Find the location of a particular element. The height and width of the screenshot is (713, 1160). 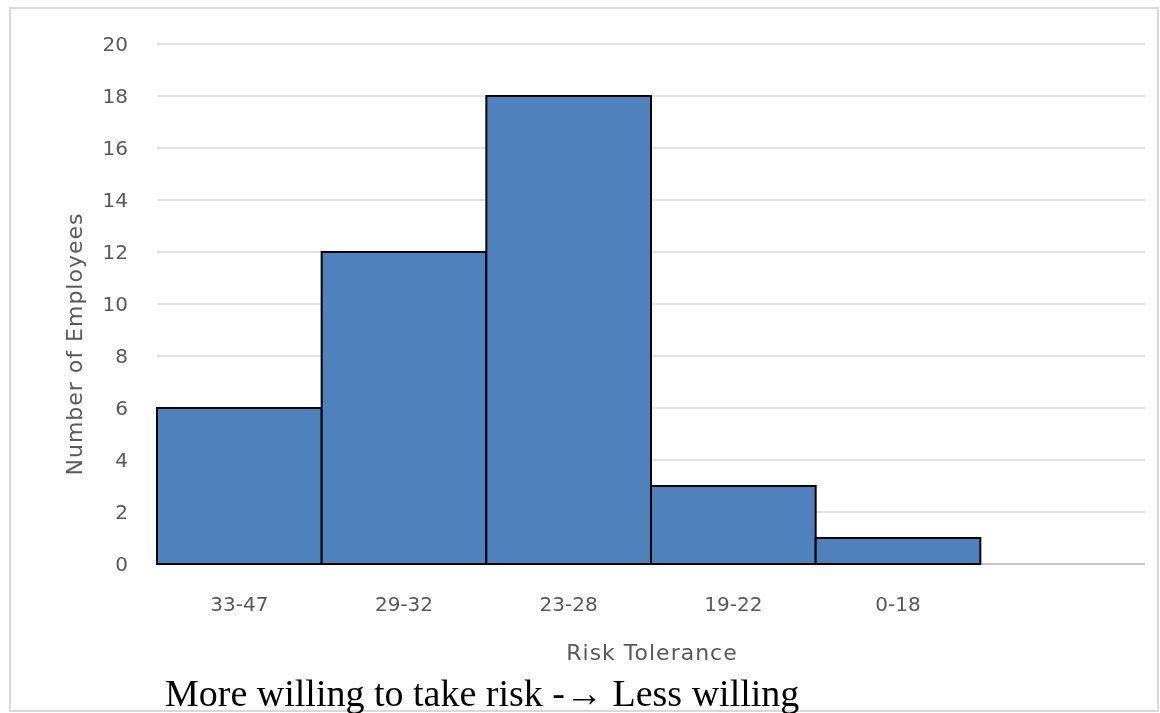

x-tick-label: 33-47 is located at coordinates (239, 604).